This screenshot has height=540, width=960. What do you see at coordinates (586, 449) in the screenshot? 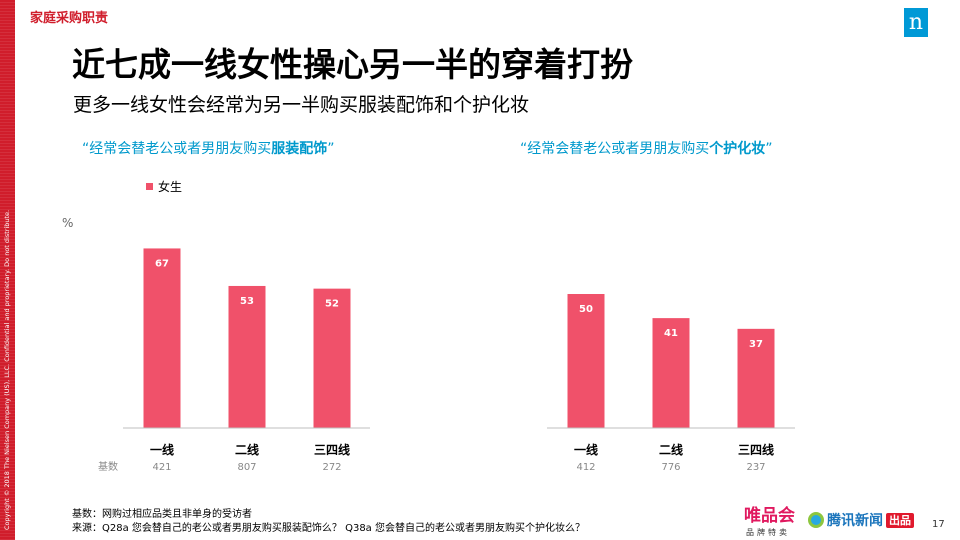
I see `chart-2-category-label-1: 一线` at bounding box center [586, 449].